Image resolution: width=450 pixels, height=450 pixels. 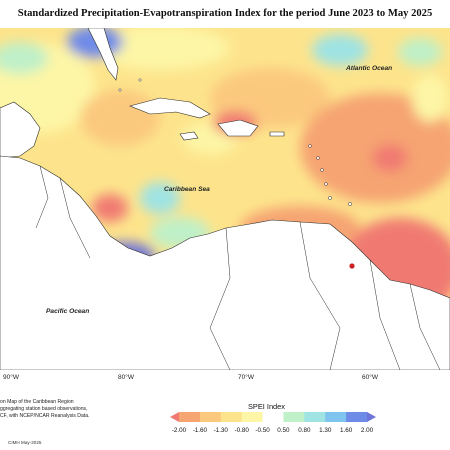 What do you see at coordinates (126, 377) in the screenshot?
I see `longitude-tick-80w: 80°W` at bounding box center [126, 377].